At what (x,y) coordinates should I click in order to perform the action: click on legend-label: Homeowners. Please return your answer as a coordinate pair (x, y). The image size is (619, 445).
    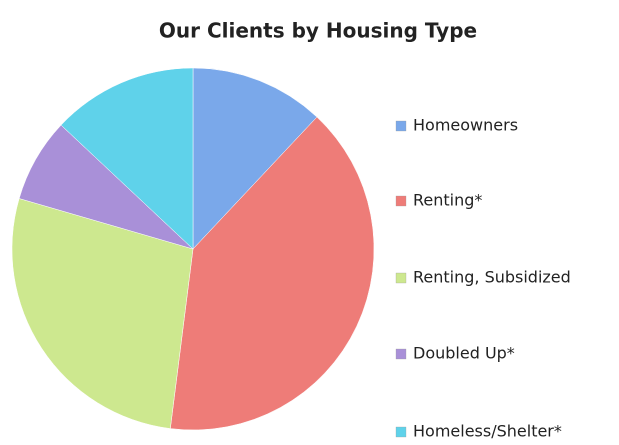
    Looking at the image, I should click on (465, 125).